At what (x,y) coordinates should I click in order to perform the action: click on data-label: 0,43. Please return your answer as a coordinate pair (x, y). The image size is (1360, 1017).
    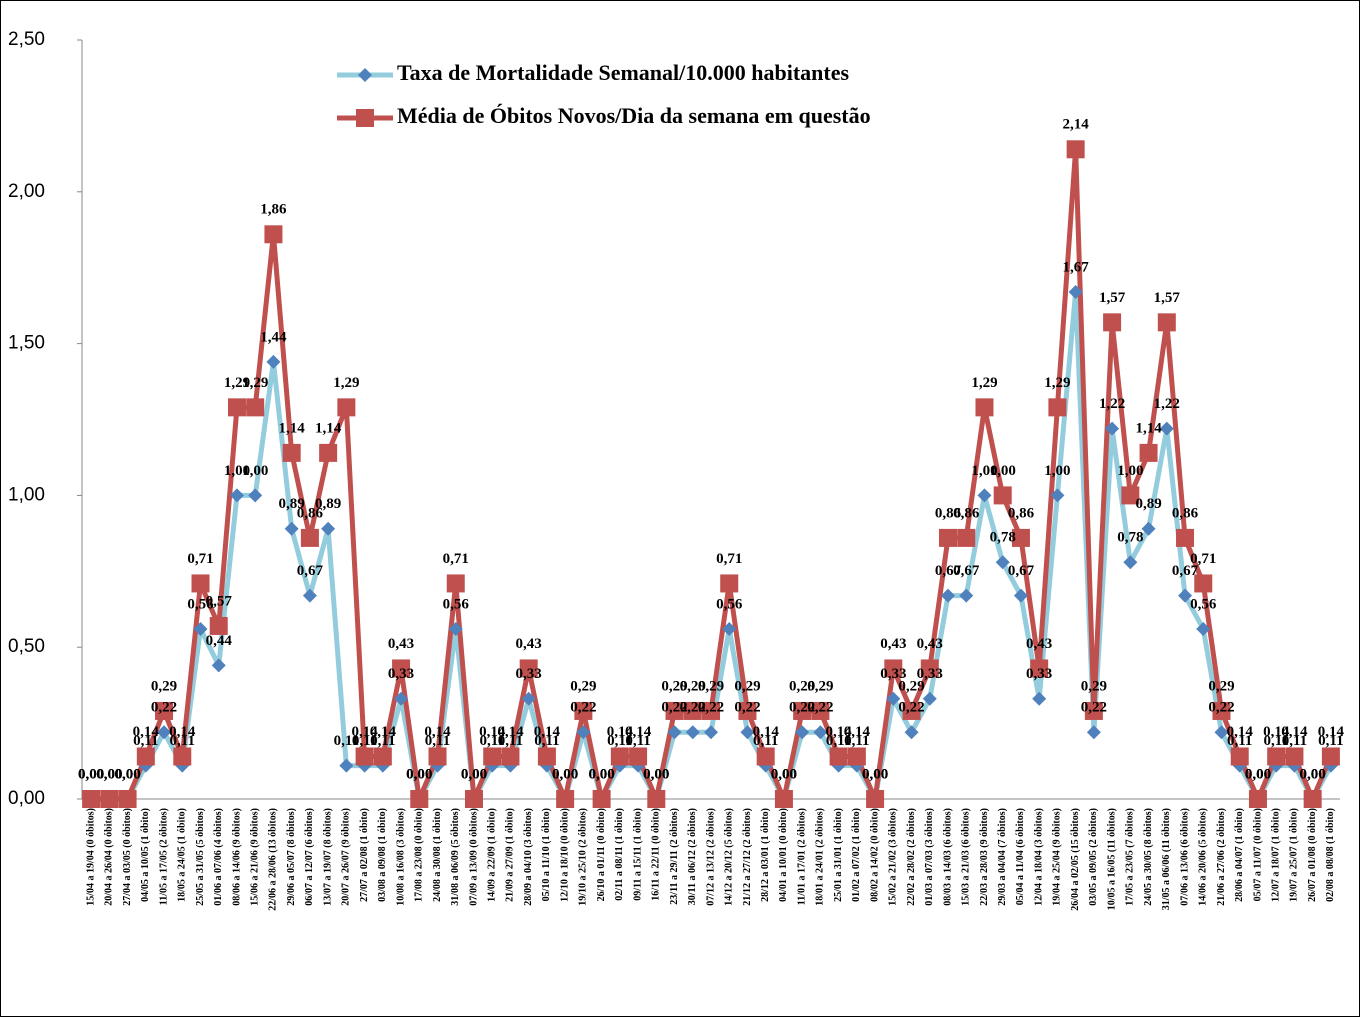
    Looking at the image, I should click on (893, 644).